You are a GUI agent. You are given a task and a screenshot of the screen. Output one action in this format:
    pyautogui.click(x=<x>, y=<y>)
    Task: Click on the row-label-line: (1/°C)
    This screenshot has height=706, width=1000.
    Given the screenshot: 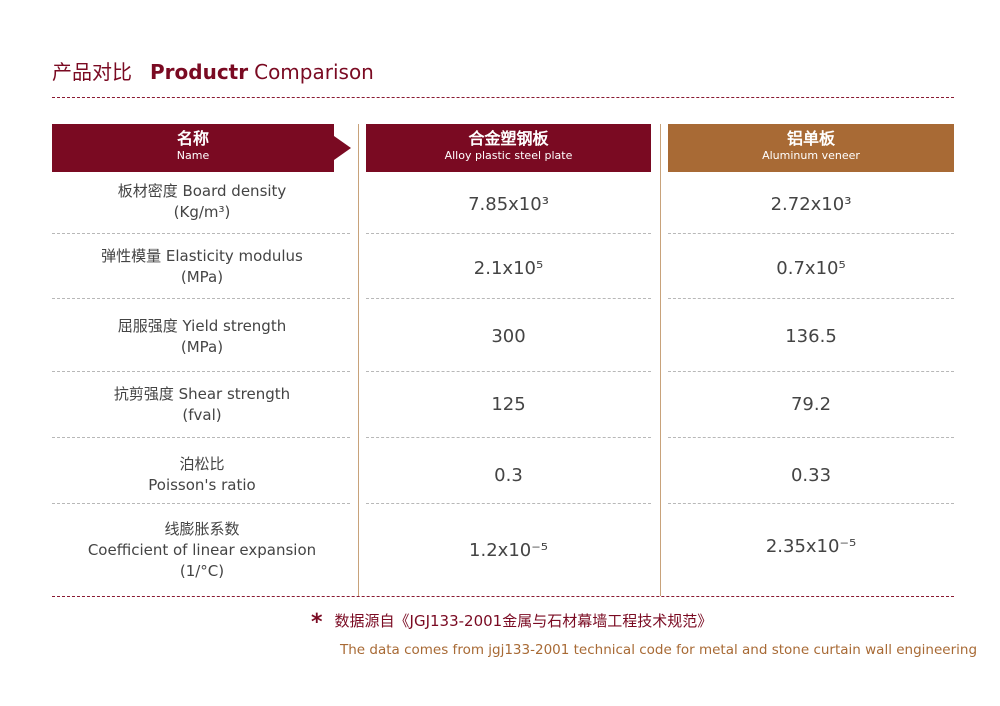 What is the action you would take?
    pyautogui.click(x=202, y=570)
    